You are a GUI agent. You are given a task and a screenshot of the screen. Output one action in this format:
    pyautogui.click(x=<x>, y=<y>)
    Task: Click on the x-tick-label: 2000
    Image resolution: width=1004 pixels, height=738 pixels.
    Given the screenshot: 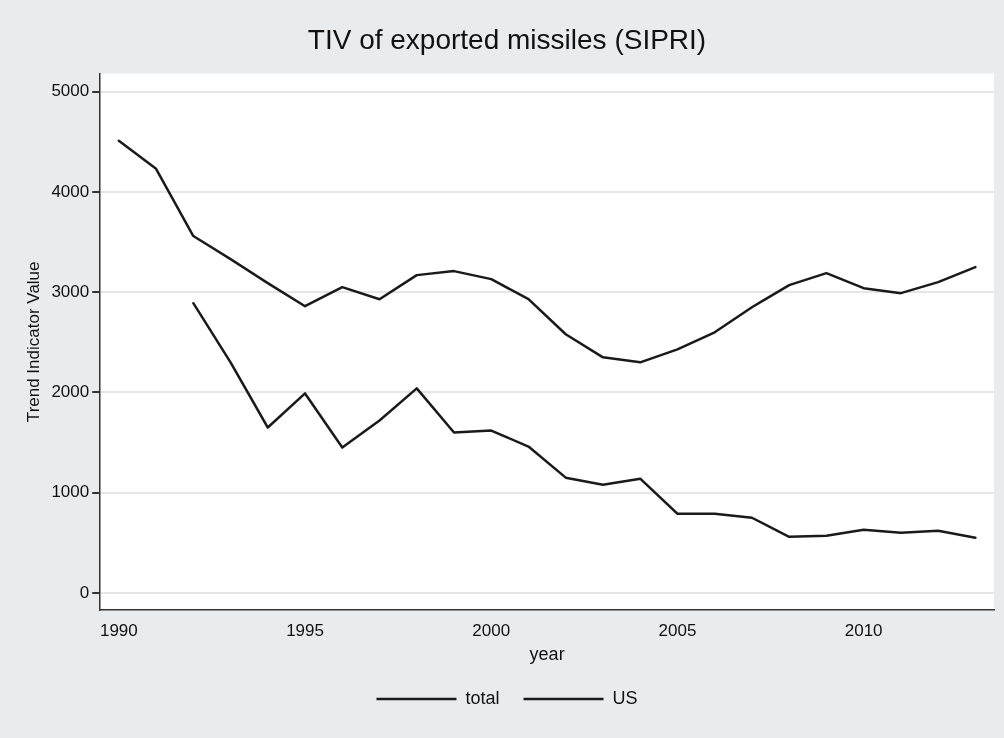 What is the action you would take?
    pyautogui.click(x=491, y=630)
    